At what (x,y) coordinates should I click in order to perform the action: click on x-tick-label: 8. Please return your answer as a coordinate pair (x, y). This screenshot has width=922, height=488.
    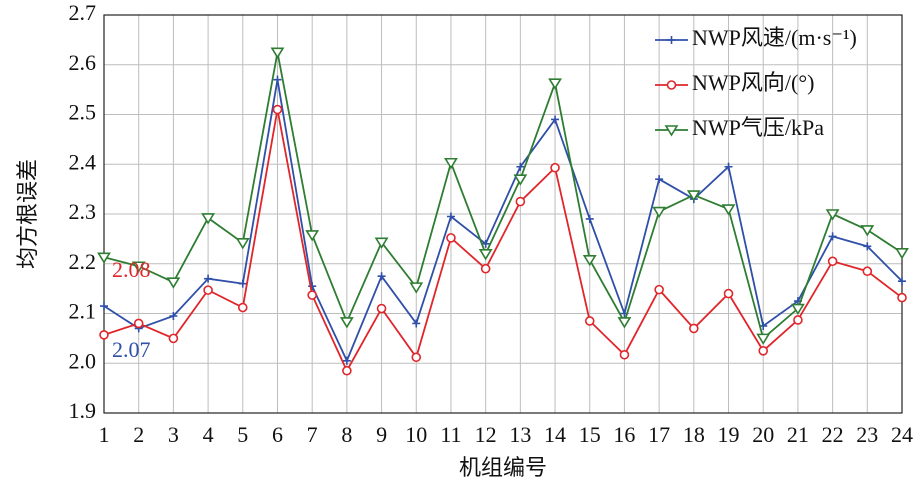
    Looking at the image, I should click on (346, 434).